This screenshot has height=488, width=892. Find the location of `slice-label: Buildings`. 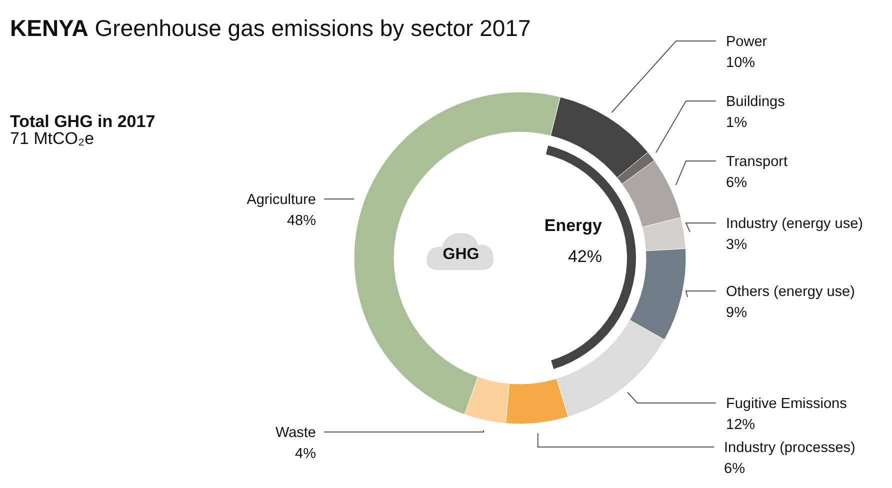

slice-label: Buildings is located at coordinates (755, 102).